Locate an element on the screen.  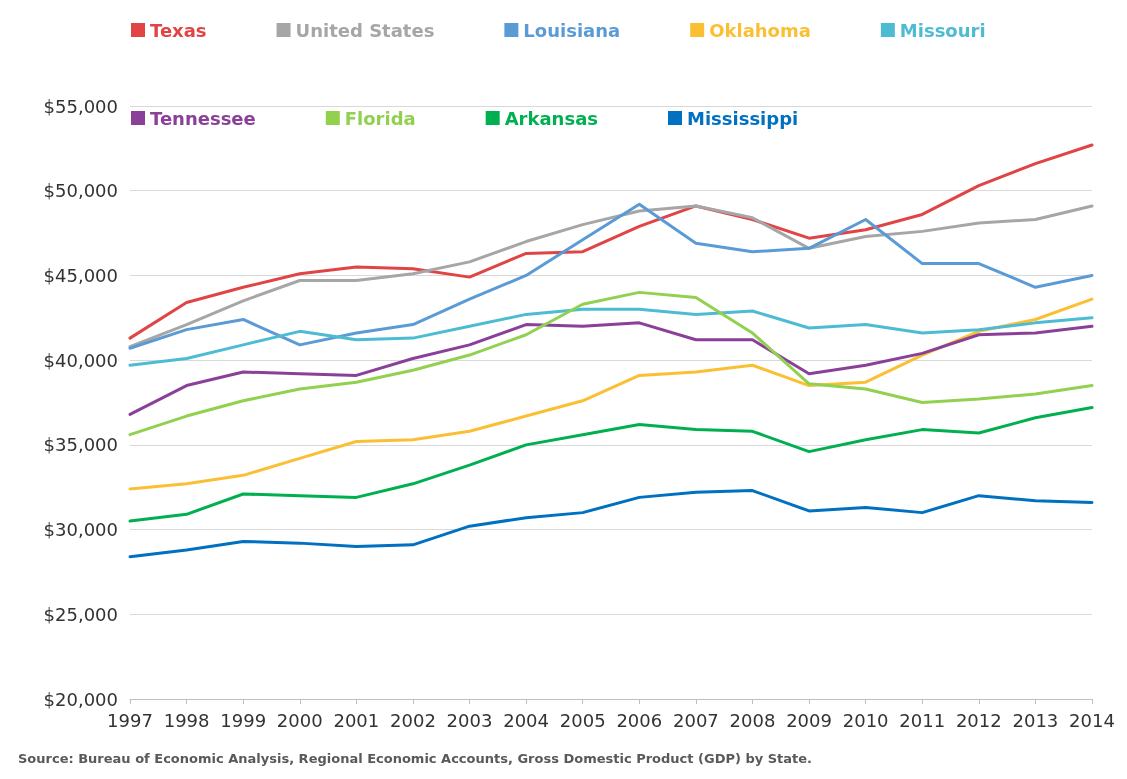
x-tick-label: 2000 is located at coordinates (299, 720).